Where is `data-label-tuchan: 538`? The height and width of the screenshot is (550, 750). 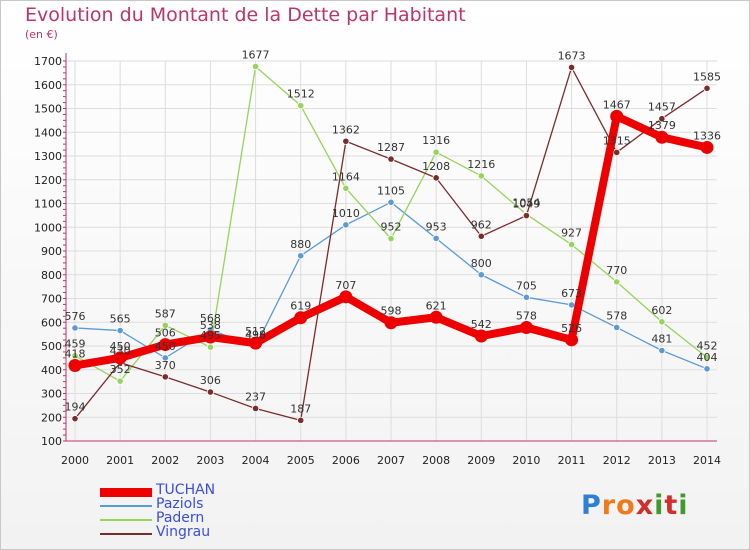 data-label-tuchan: 538 is located at coordinates (210, 325).